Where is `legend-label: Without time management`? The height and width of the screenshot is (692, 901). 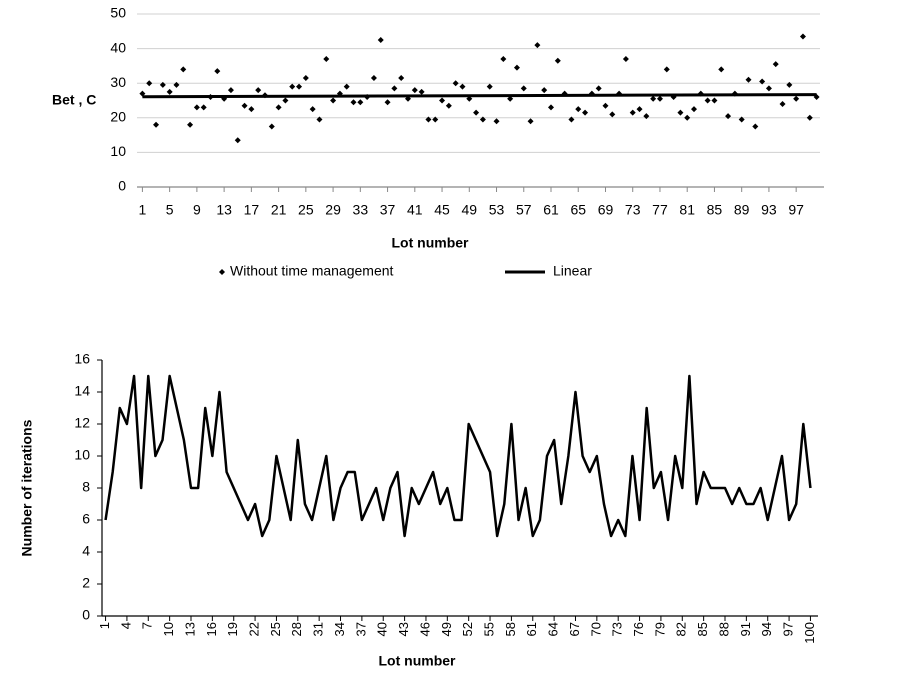 legend-label: Without time management is located at coordinates (312, 271).